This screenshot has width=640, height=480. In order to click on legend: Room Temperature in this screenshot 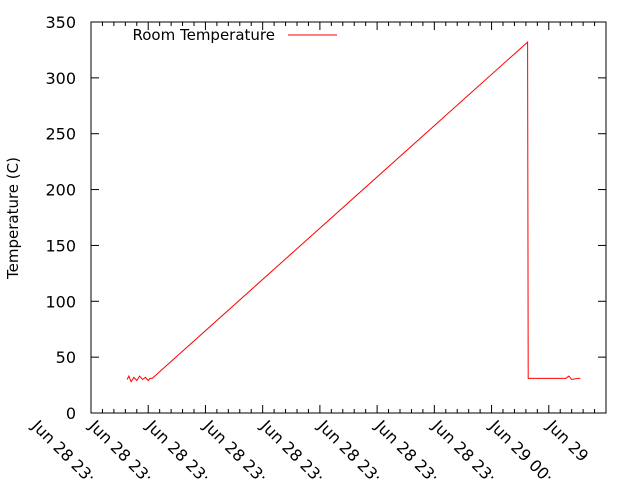, I will do `click(235, 35)`.